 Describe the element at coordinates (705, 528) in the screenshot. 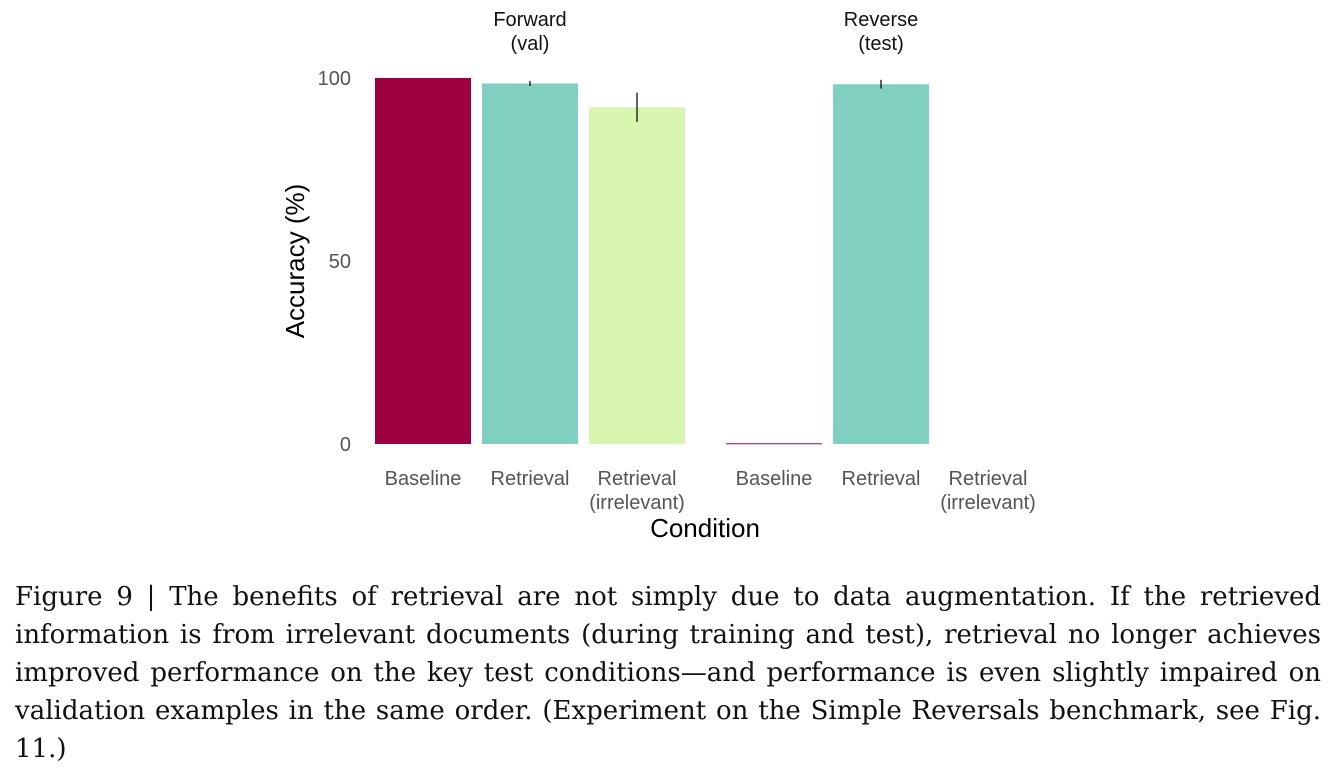

I see `x-axis-title: Condition` at that location.